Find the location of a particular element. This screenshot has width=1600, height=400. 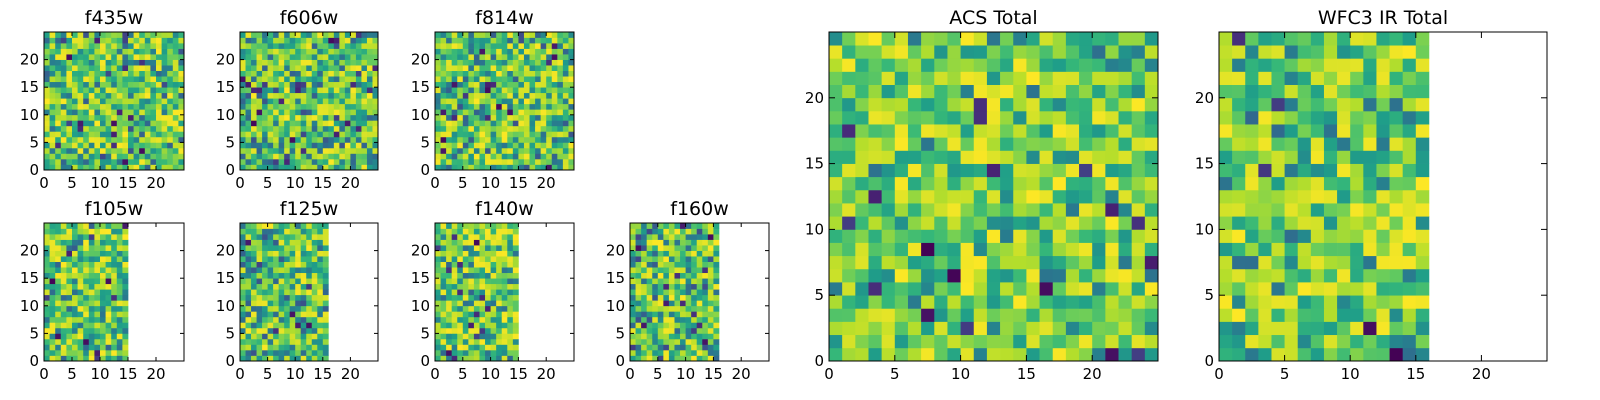

x-tick-label: 15 is located at coordinates (1415, 374).